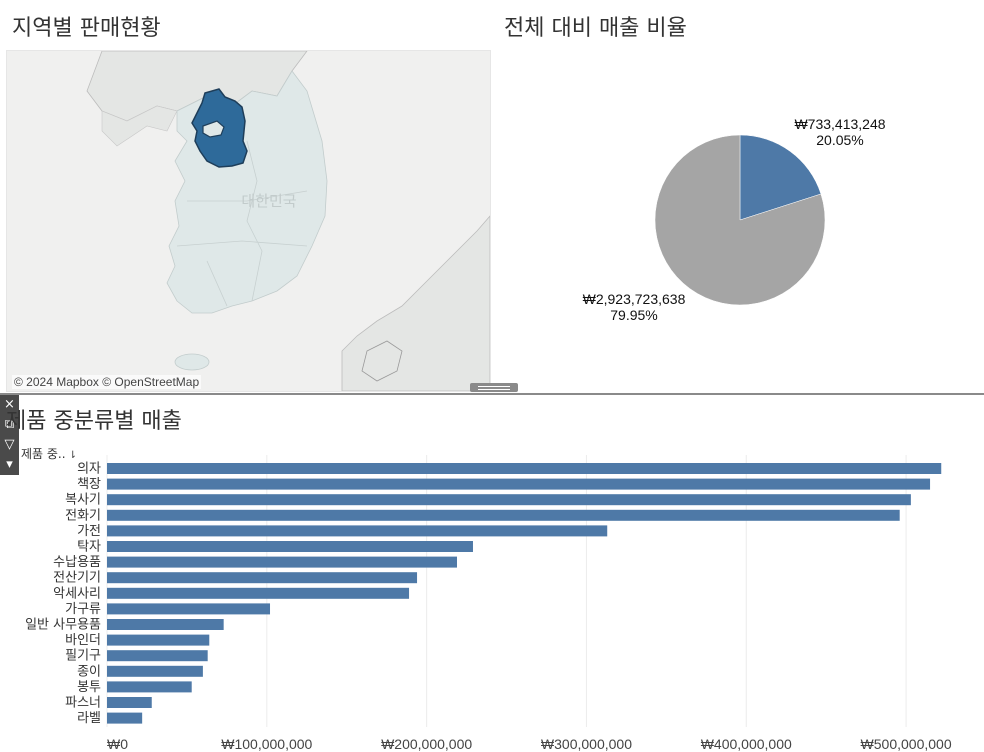 This screenshot has width=984, height=752. Describe the element at coordinates (43, 454) in the screenshot. I see `bar-header-label: 제품 중..` at that location.